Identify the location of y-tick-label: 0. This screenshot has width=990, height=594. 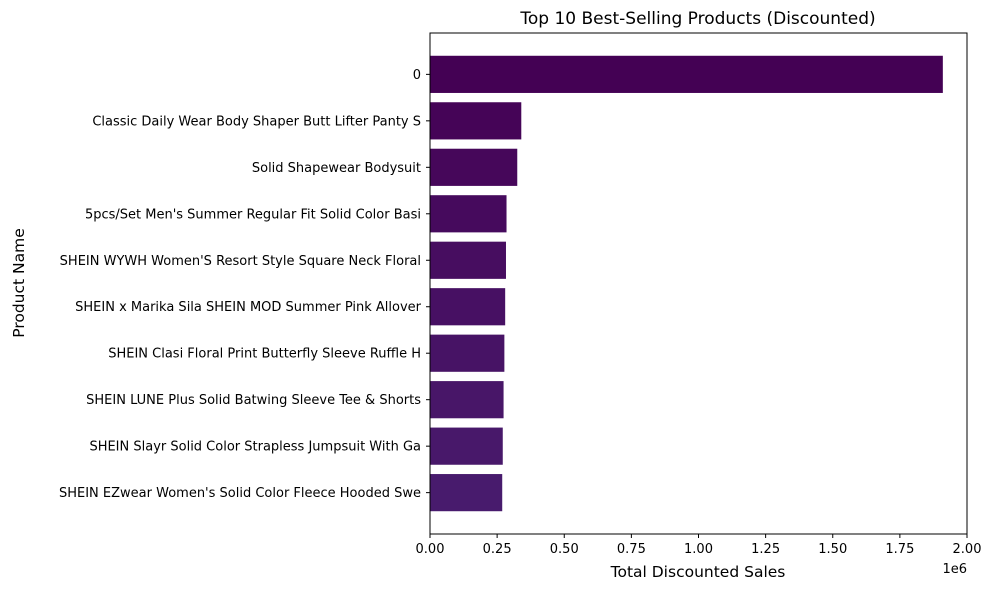
(417, 75).